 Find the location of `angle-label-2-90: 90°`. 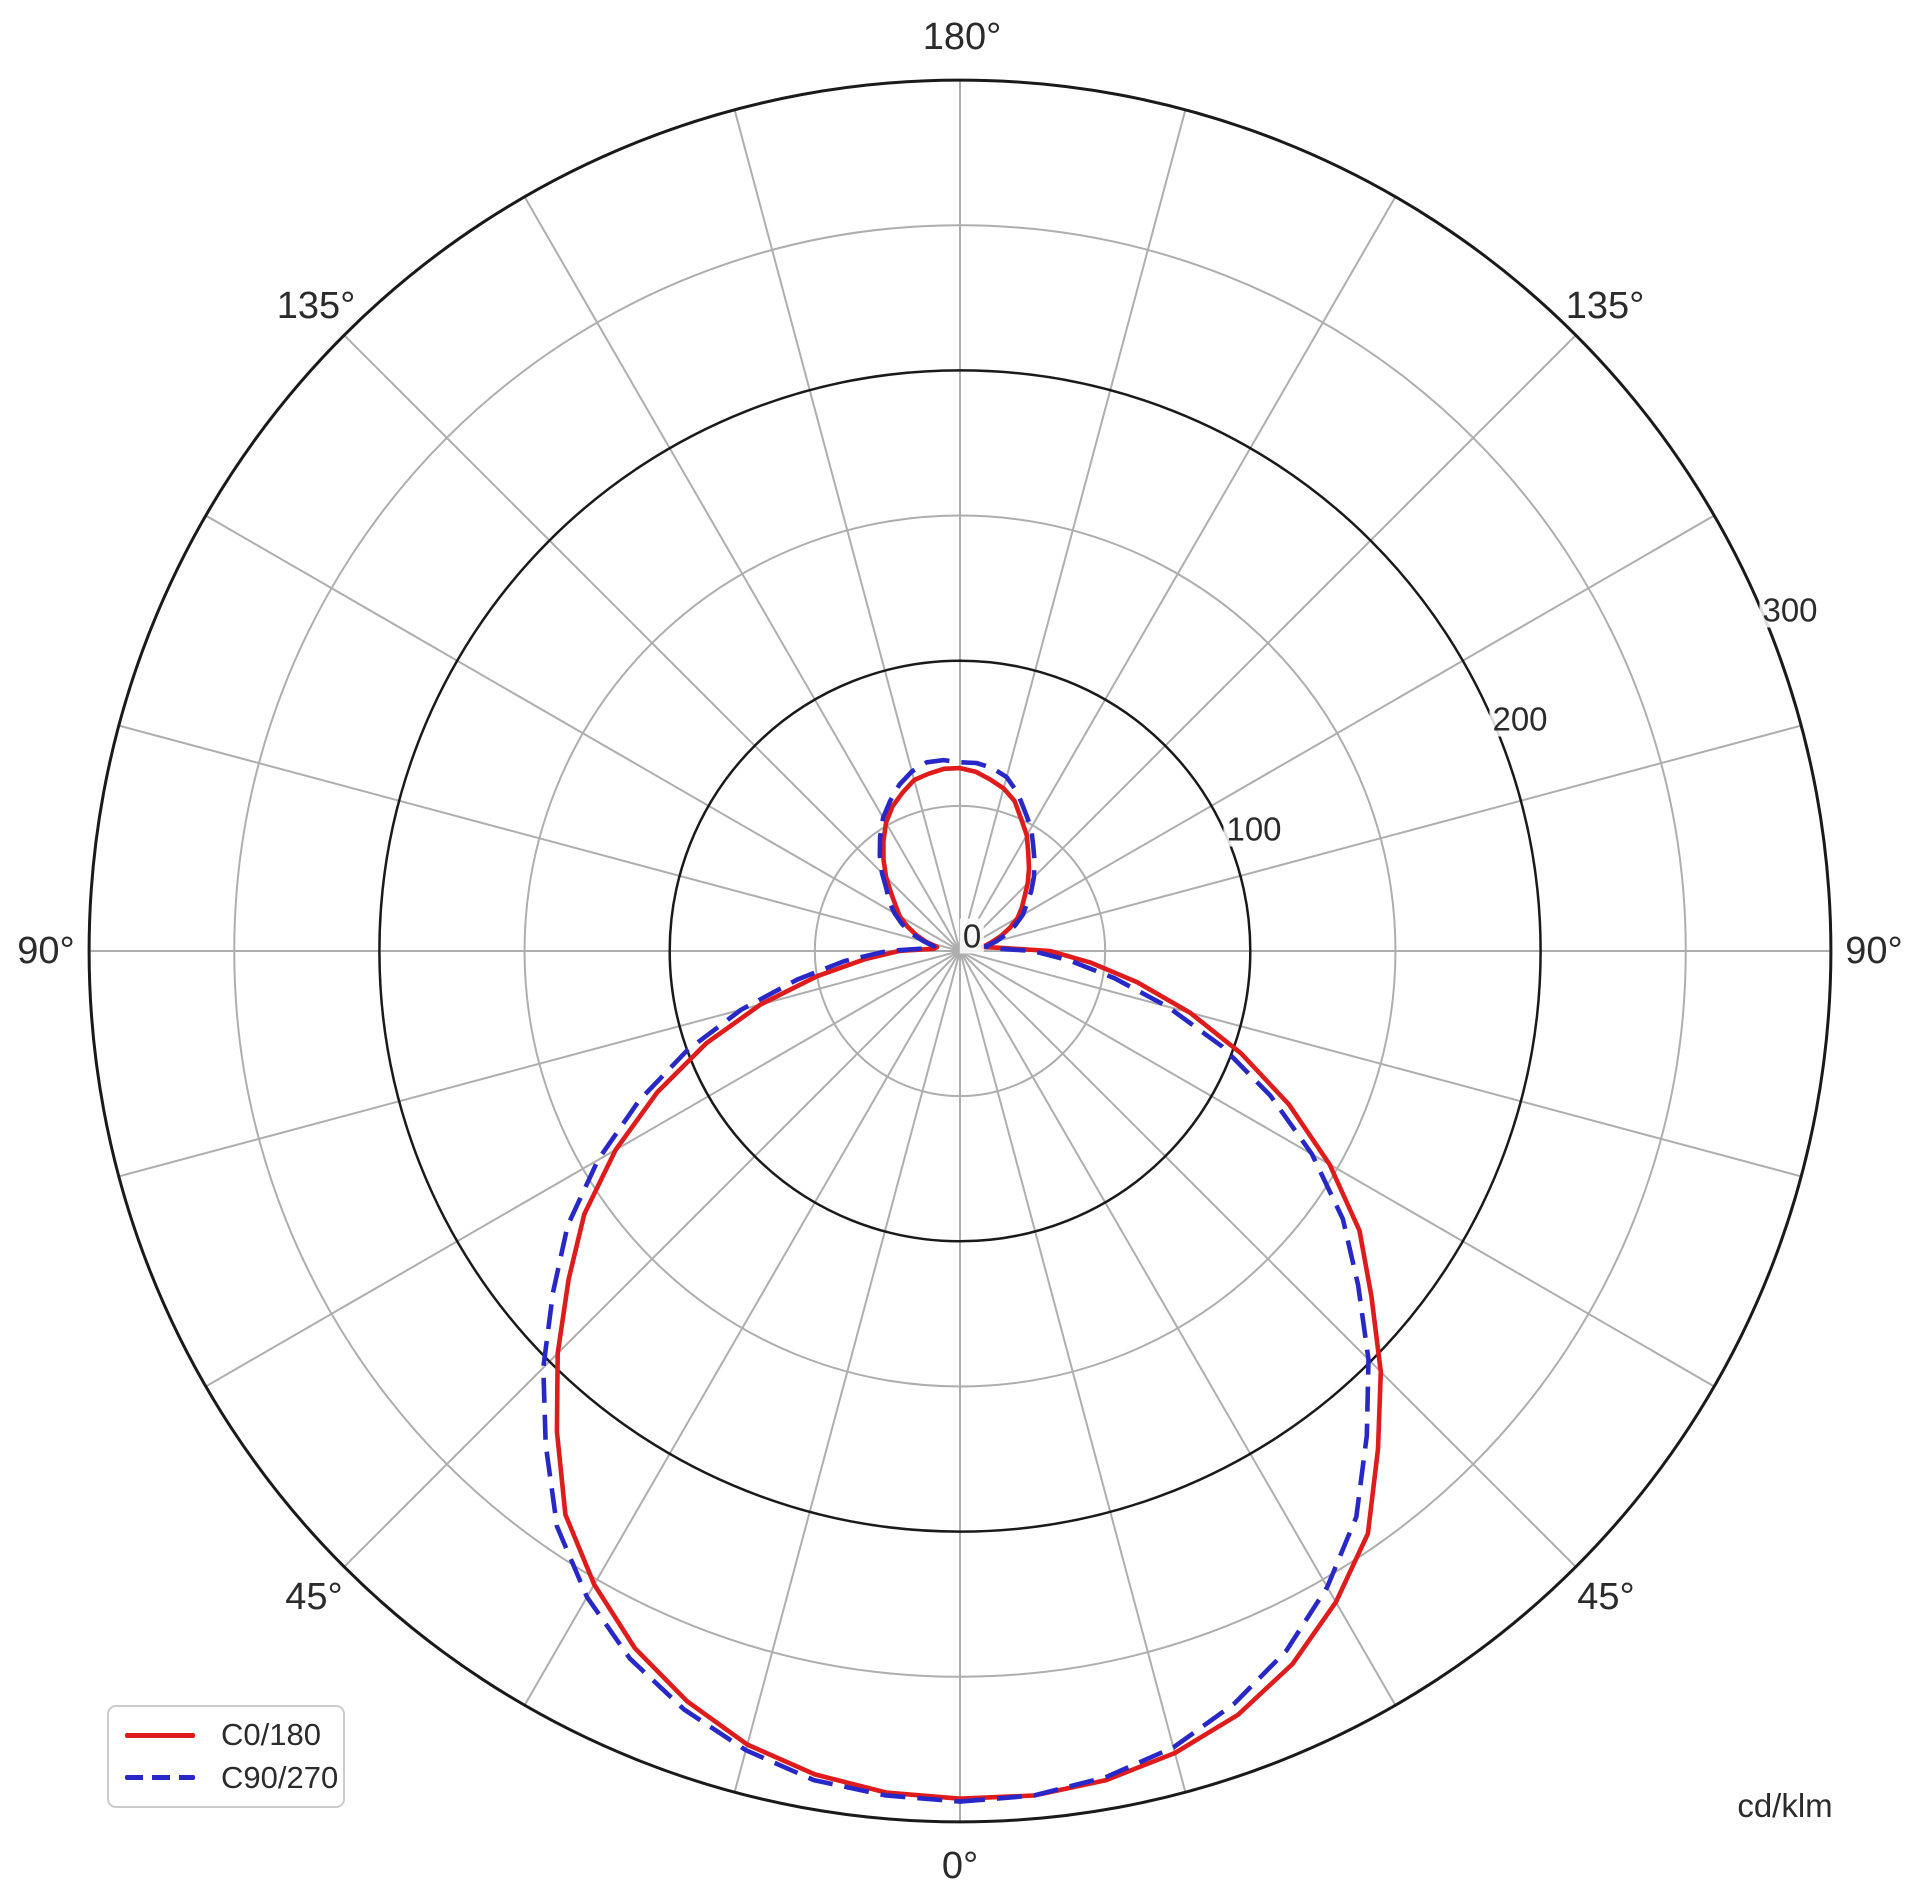

angle-label-2-90: 90° is located at coordinates (1874, 951).